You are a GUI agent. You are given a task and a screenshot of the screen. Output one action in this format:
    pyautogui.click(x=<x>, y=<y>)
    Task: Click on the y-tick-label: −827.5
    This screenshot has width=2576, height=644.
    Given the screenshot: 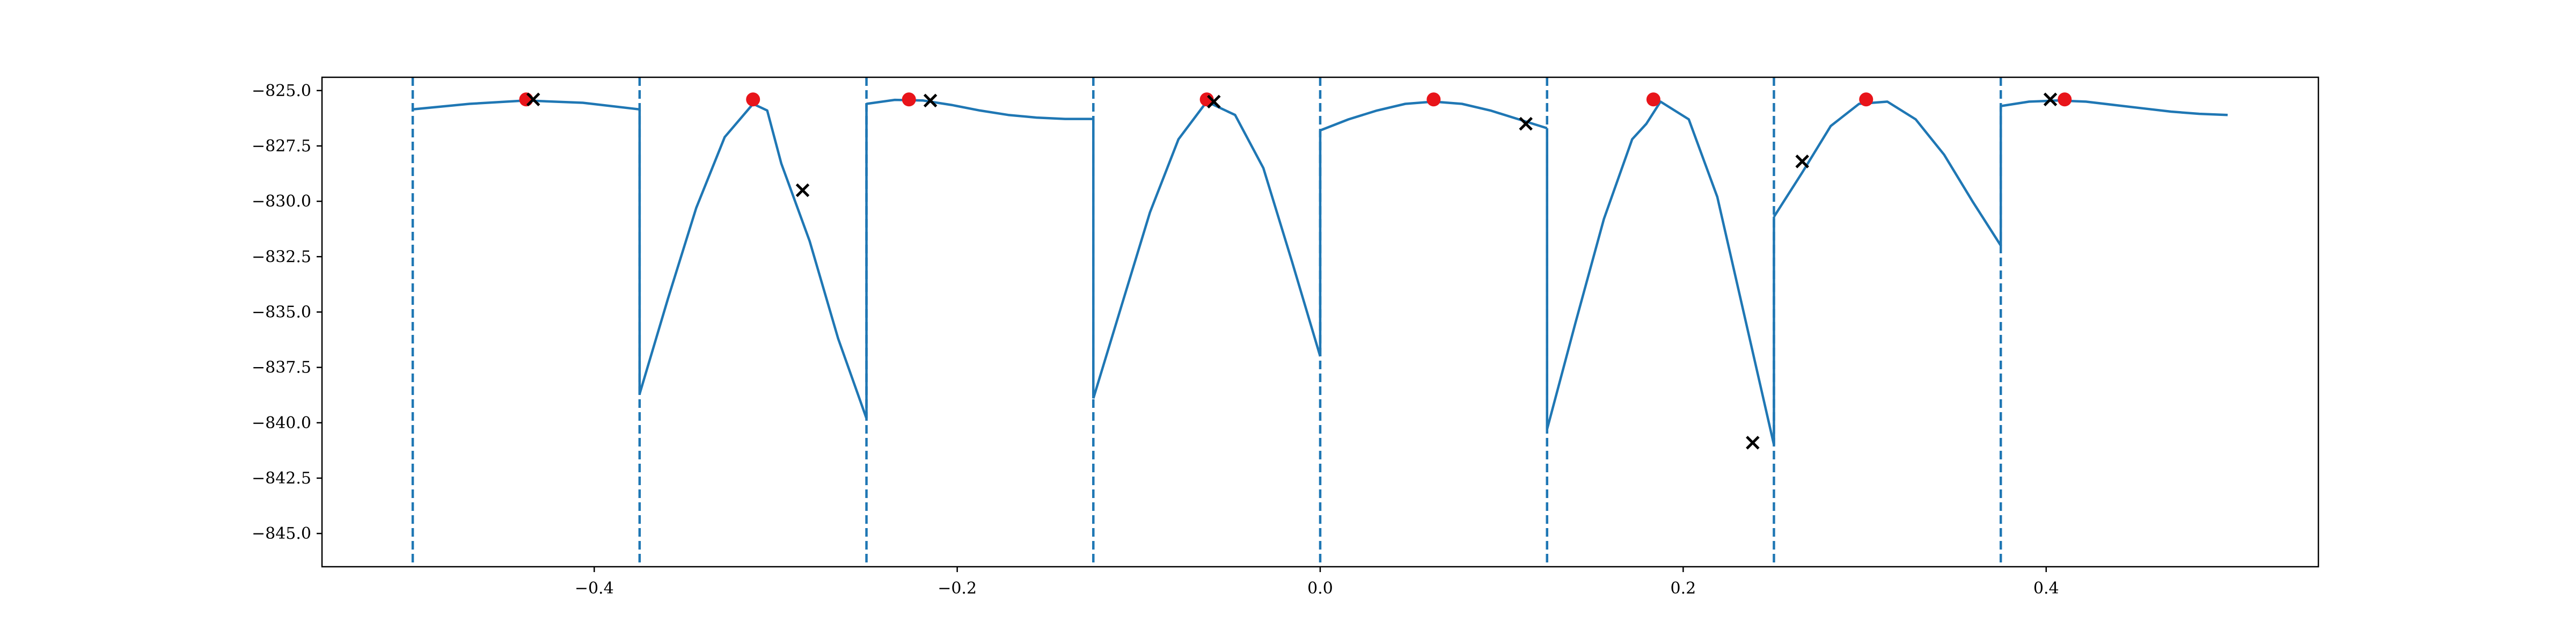 What is the action you would take?
    pyautogui.click(x=281, y=146)
    